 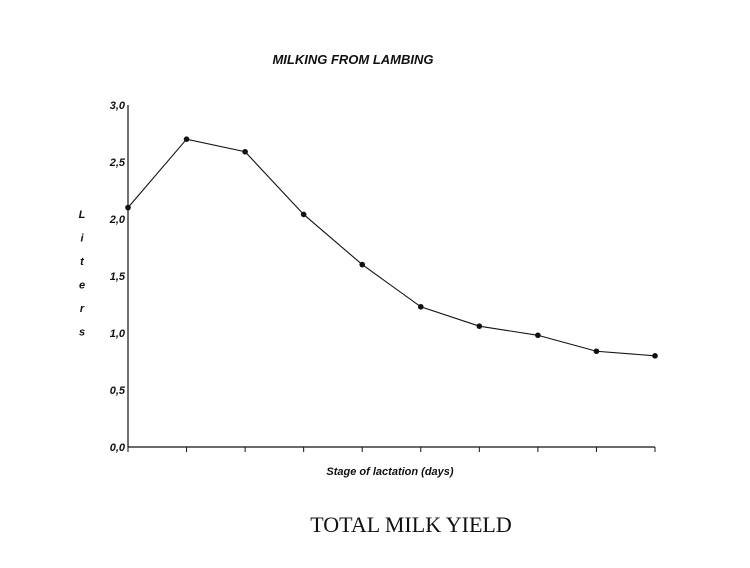 I want to click on y-tick-label: 1,5, so click(x=118, y=277).